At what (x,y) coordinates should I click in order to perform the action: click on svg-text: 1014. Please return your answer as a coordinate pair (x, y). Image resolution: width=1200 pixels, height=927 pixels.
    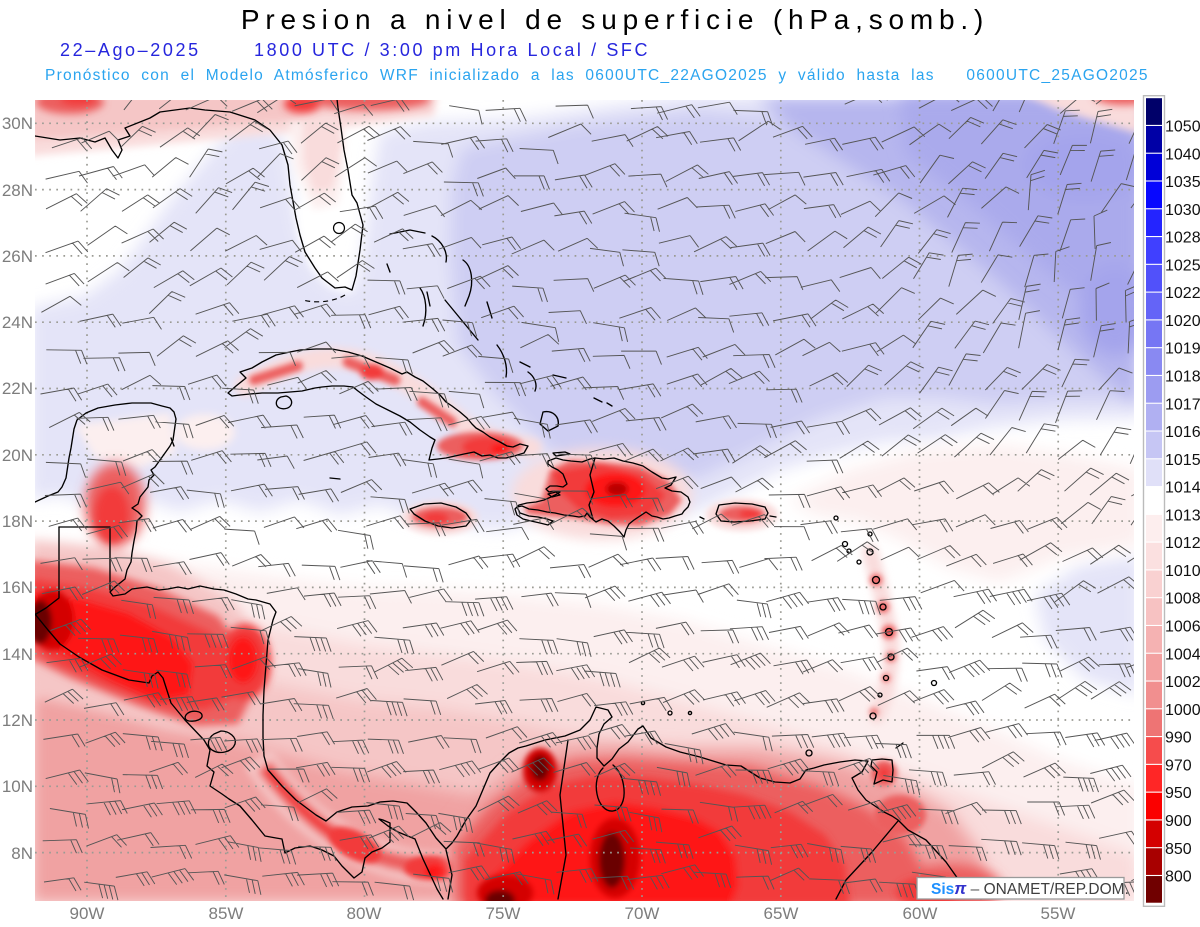
    Looking at the image, I should click on (1182, 488).